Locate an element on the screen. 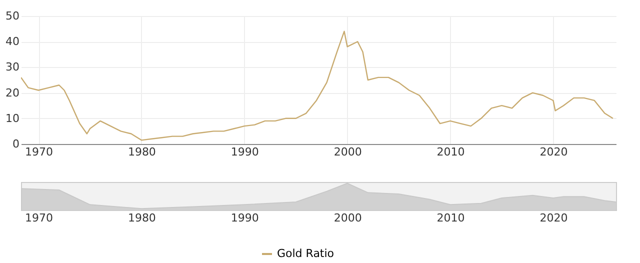 Image resolution: width=640 pixels, height=263 pixels. legend-label: Gold Ratio is located at coordinates (305, 253).